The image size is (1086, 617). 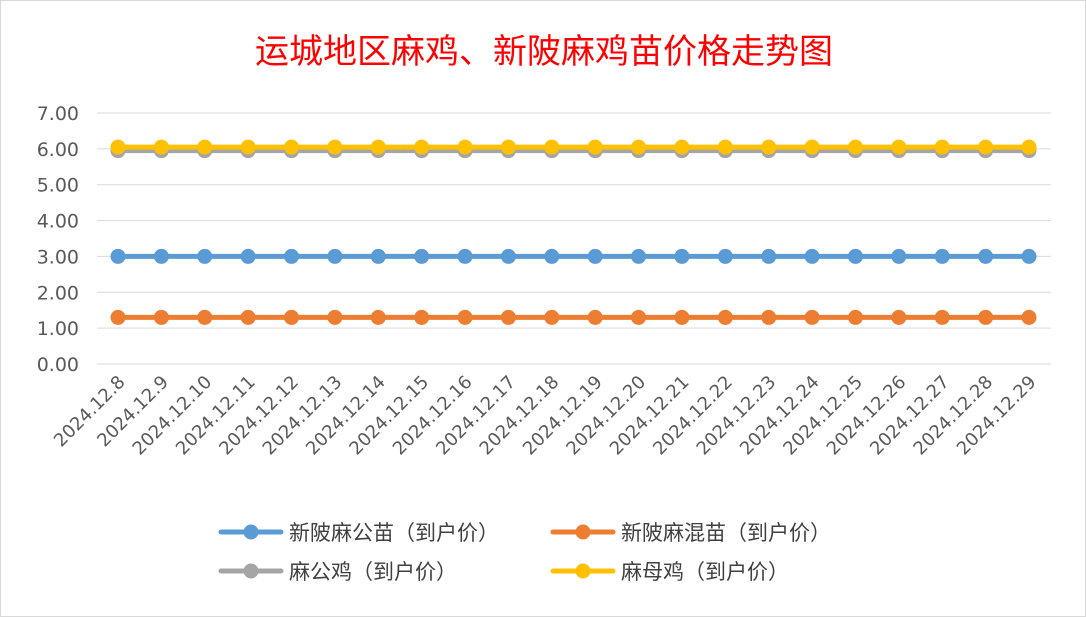 What do you see at coordinates (373, 572) in the screenshot?
I see `legend-label: 麻公鸡（到户价）` at bounding box center [373, 572].